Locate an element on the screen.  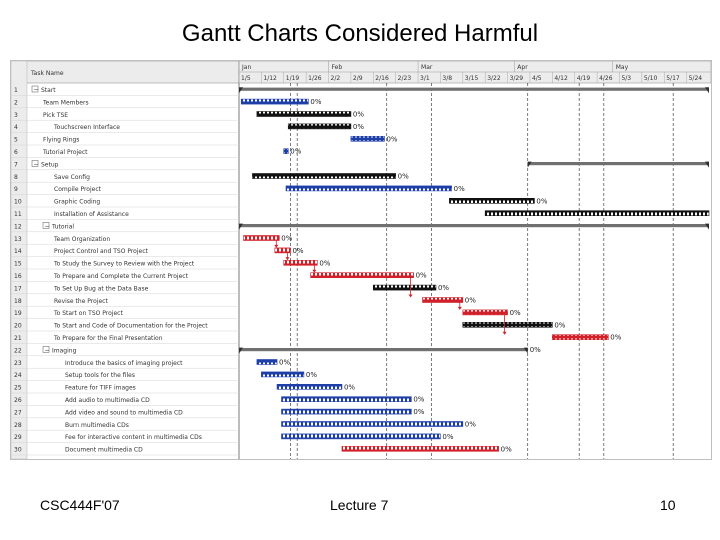
row-id: 26 is located at coordinates (18, 400).